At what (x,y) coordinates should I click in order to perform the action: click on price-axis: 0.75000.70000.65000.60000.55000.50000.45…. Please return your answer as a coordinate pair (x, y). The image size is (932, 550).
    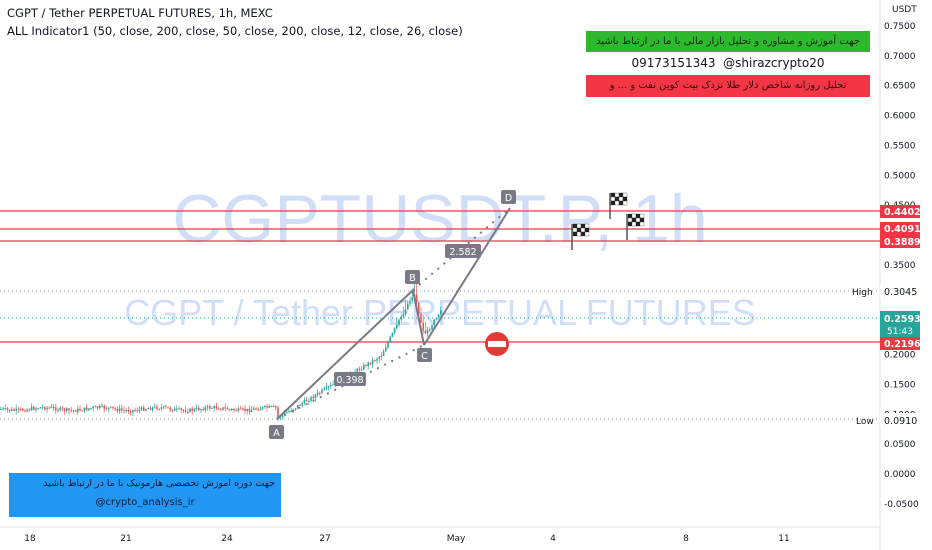
    Looking at the image, I should click on (901, 266).